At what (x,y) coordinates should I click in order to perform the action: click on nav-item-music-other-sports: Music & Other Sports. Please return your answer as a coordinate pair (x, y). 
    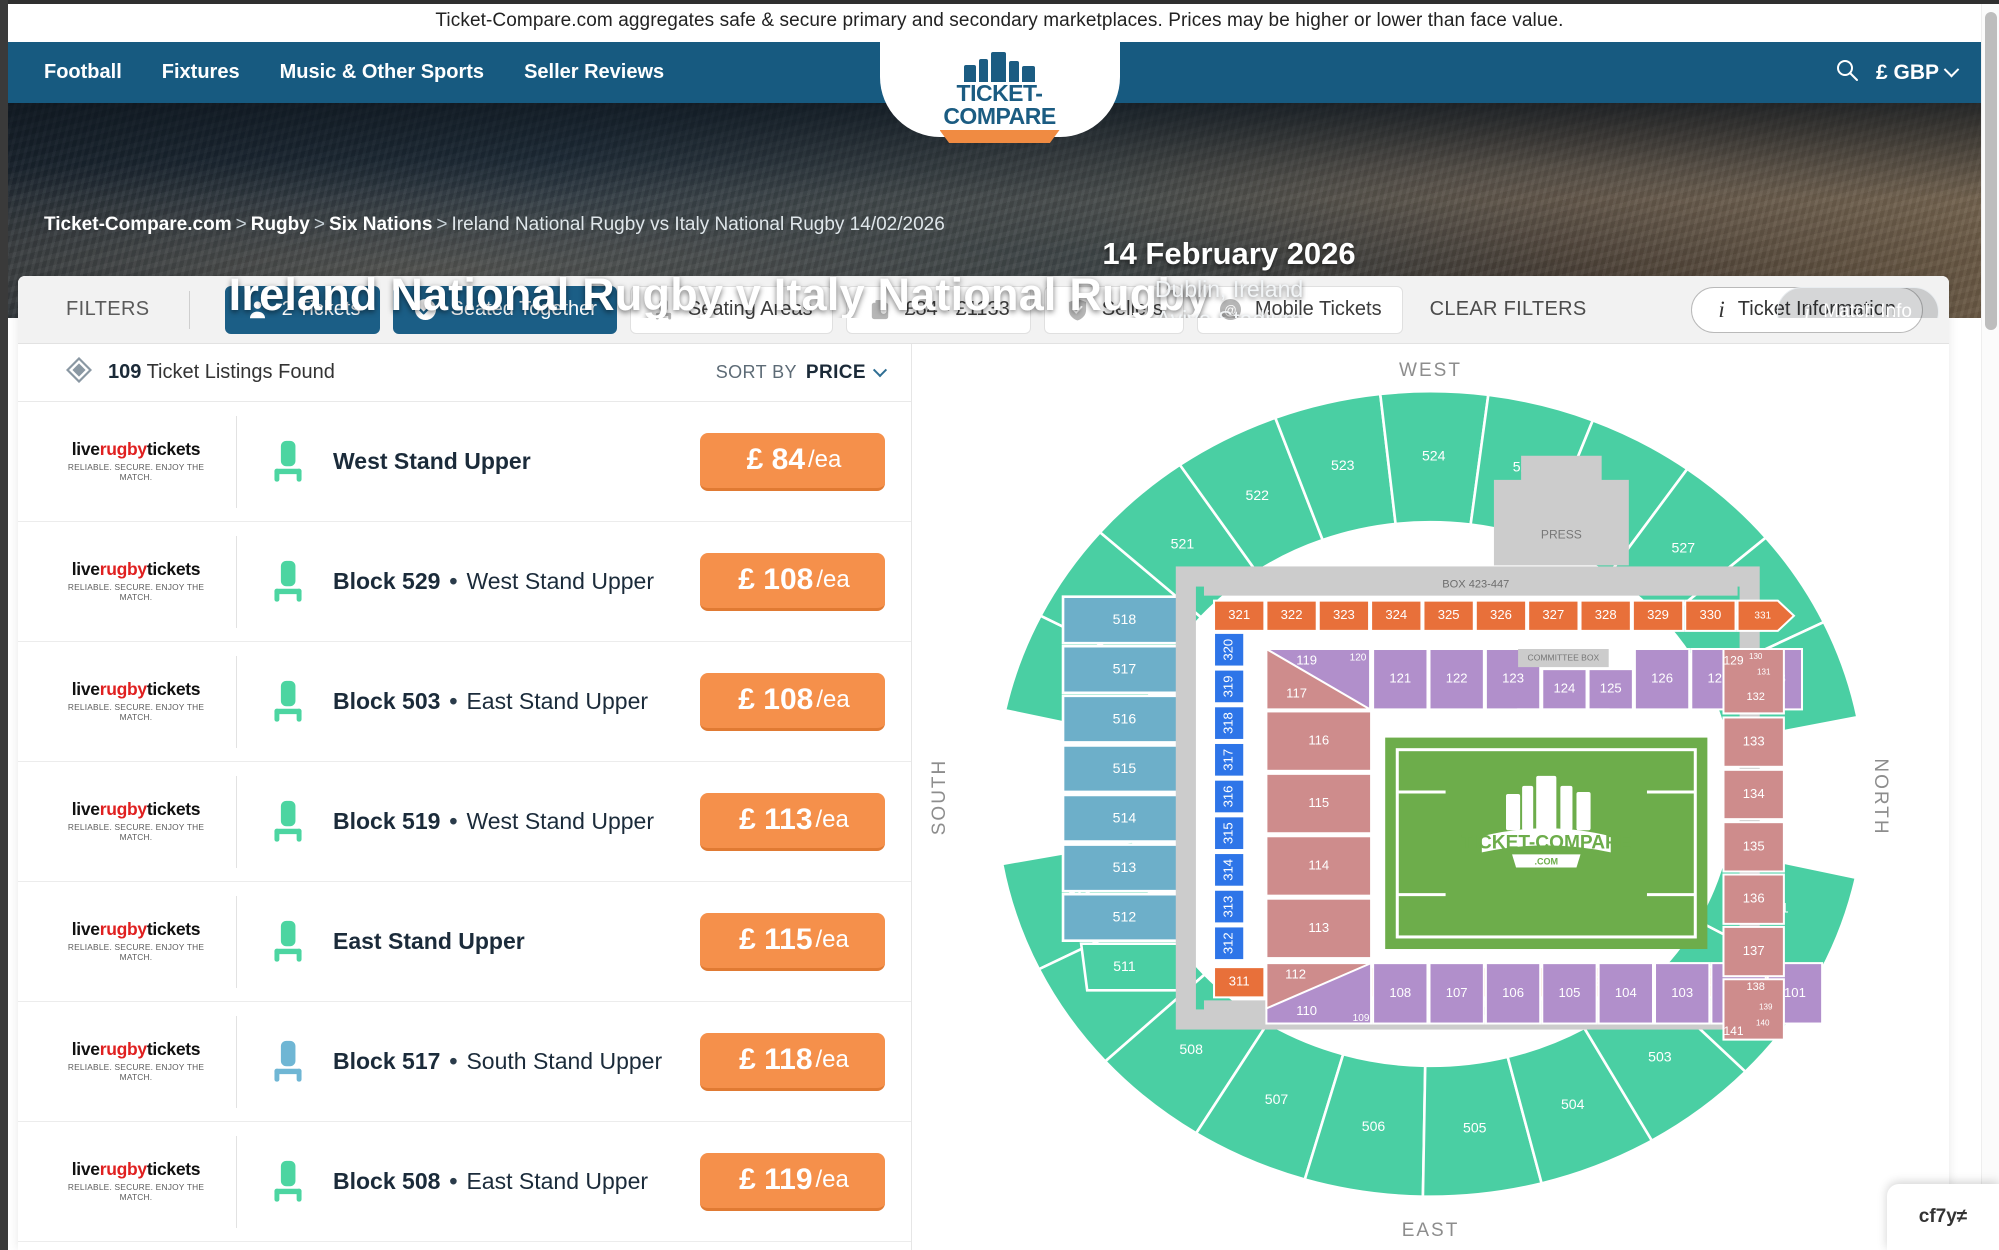
    Looking at the image, I should click on (382, 72).